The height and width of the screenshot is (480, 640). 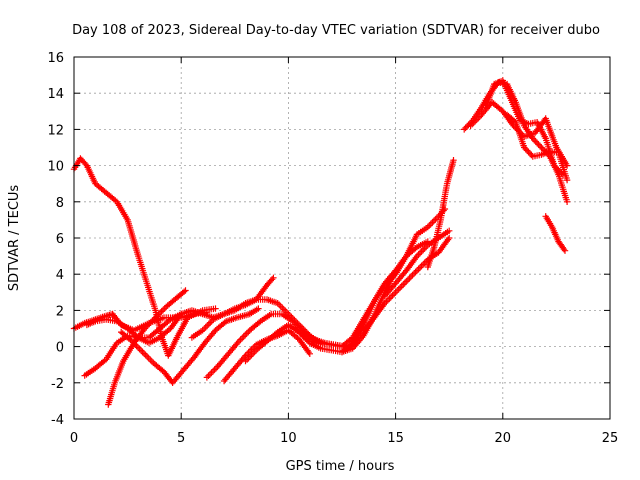 I want to click on x-tick-label: 0, so click(x=74, y=438).